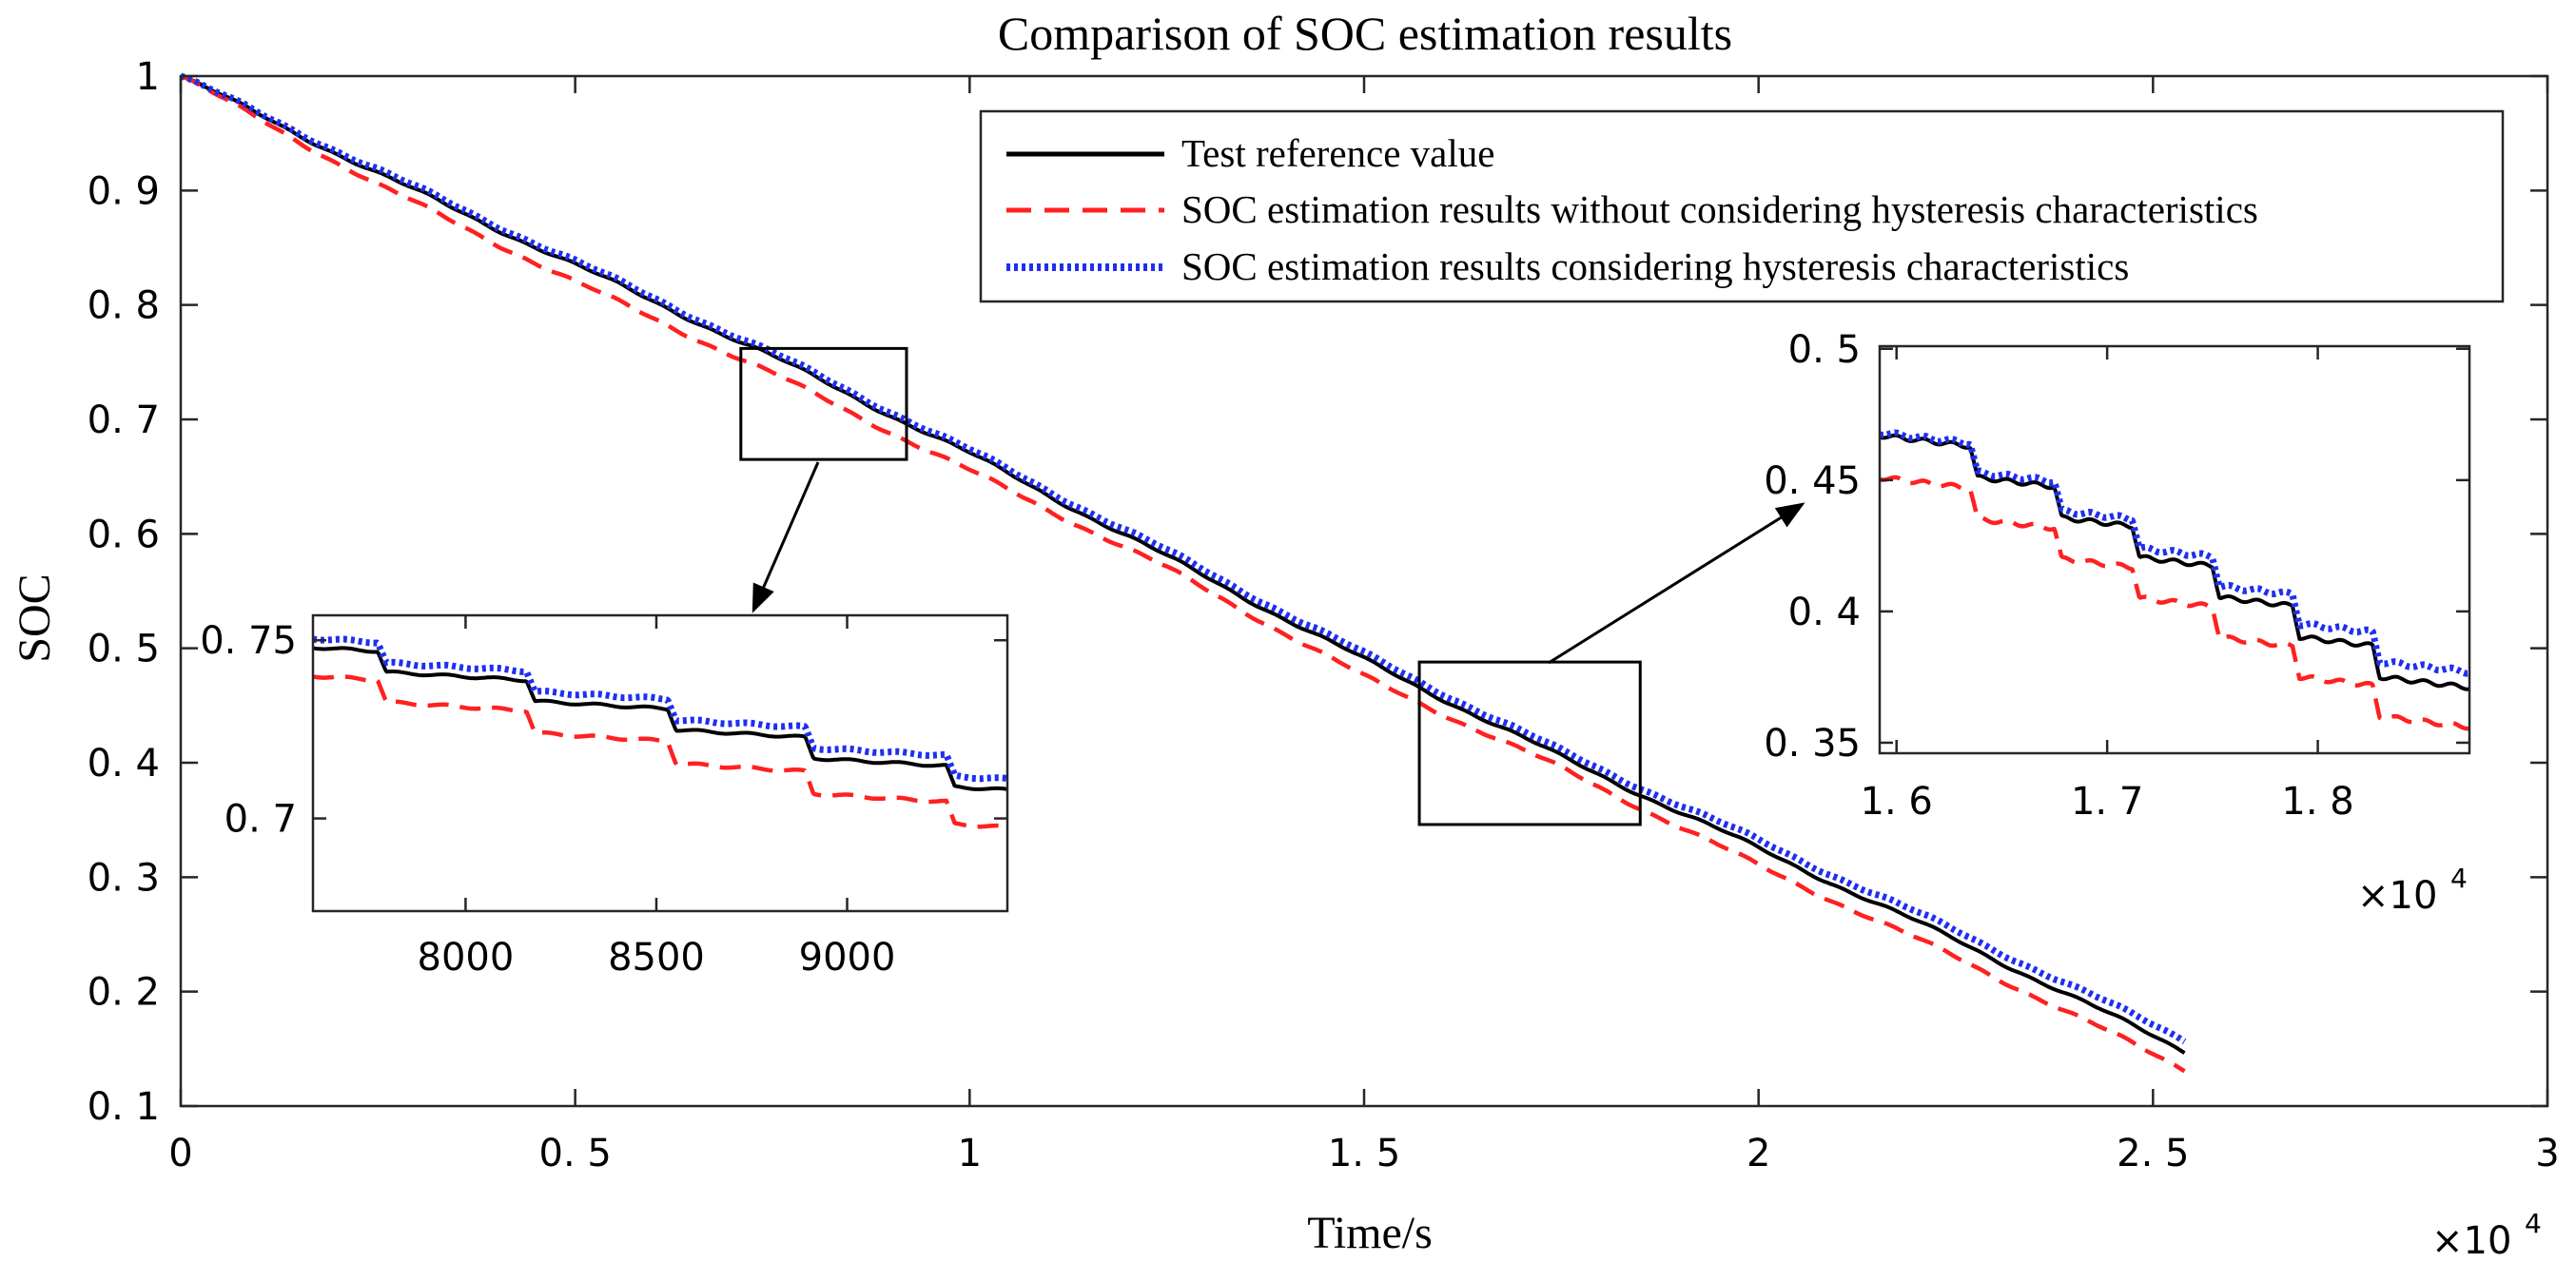 Image resolution: width=2576 pixels, height=1282 pixels. Describe the element at coordinates (249, 641) in the screenshot. I see `inset-y-tick-label: 0. 75` at that location.